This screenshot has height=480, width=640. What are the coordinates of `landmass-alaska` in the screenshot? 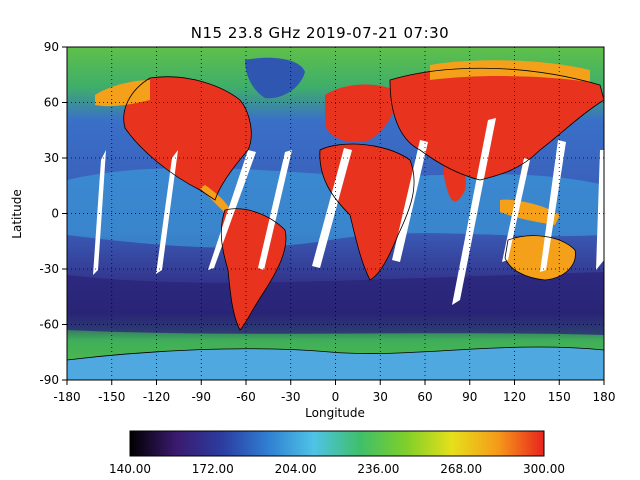 It's located at (122, 93).